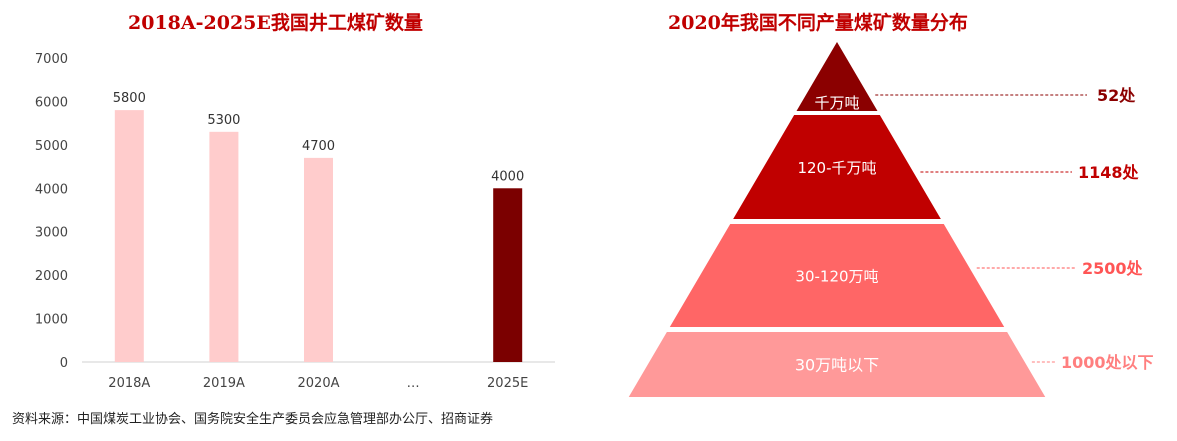 The height and width of the screenshot is (441, 1177). Describe the element at coordinates (223, 120) in the screenshot. I see `bar-value-label: 5300` at that location.